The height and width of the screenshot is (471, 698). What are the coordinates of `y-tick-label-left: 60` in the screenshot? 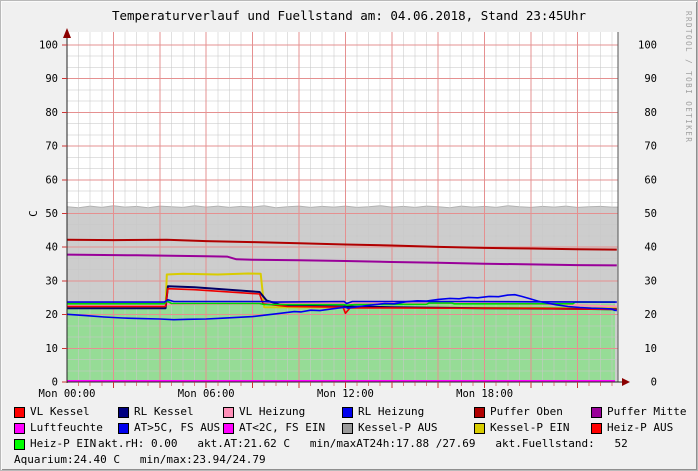 It's located at (51, 180).